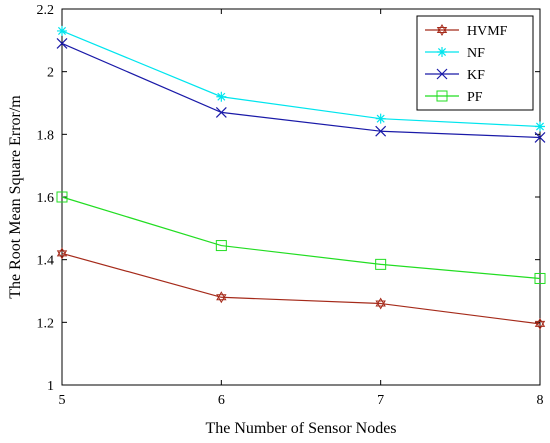 The height and width of the screenshot is (443, 550). I want to click on legend-label-kf: KF, so click(476, 75).